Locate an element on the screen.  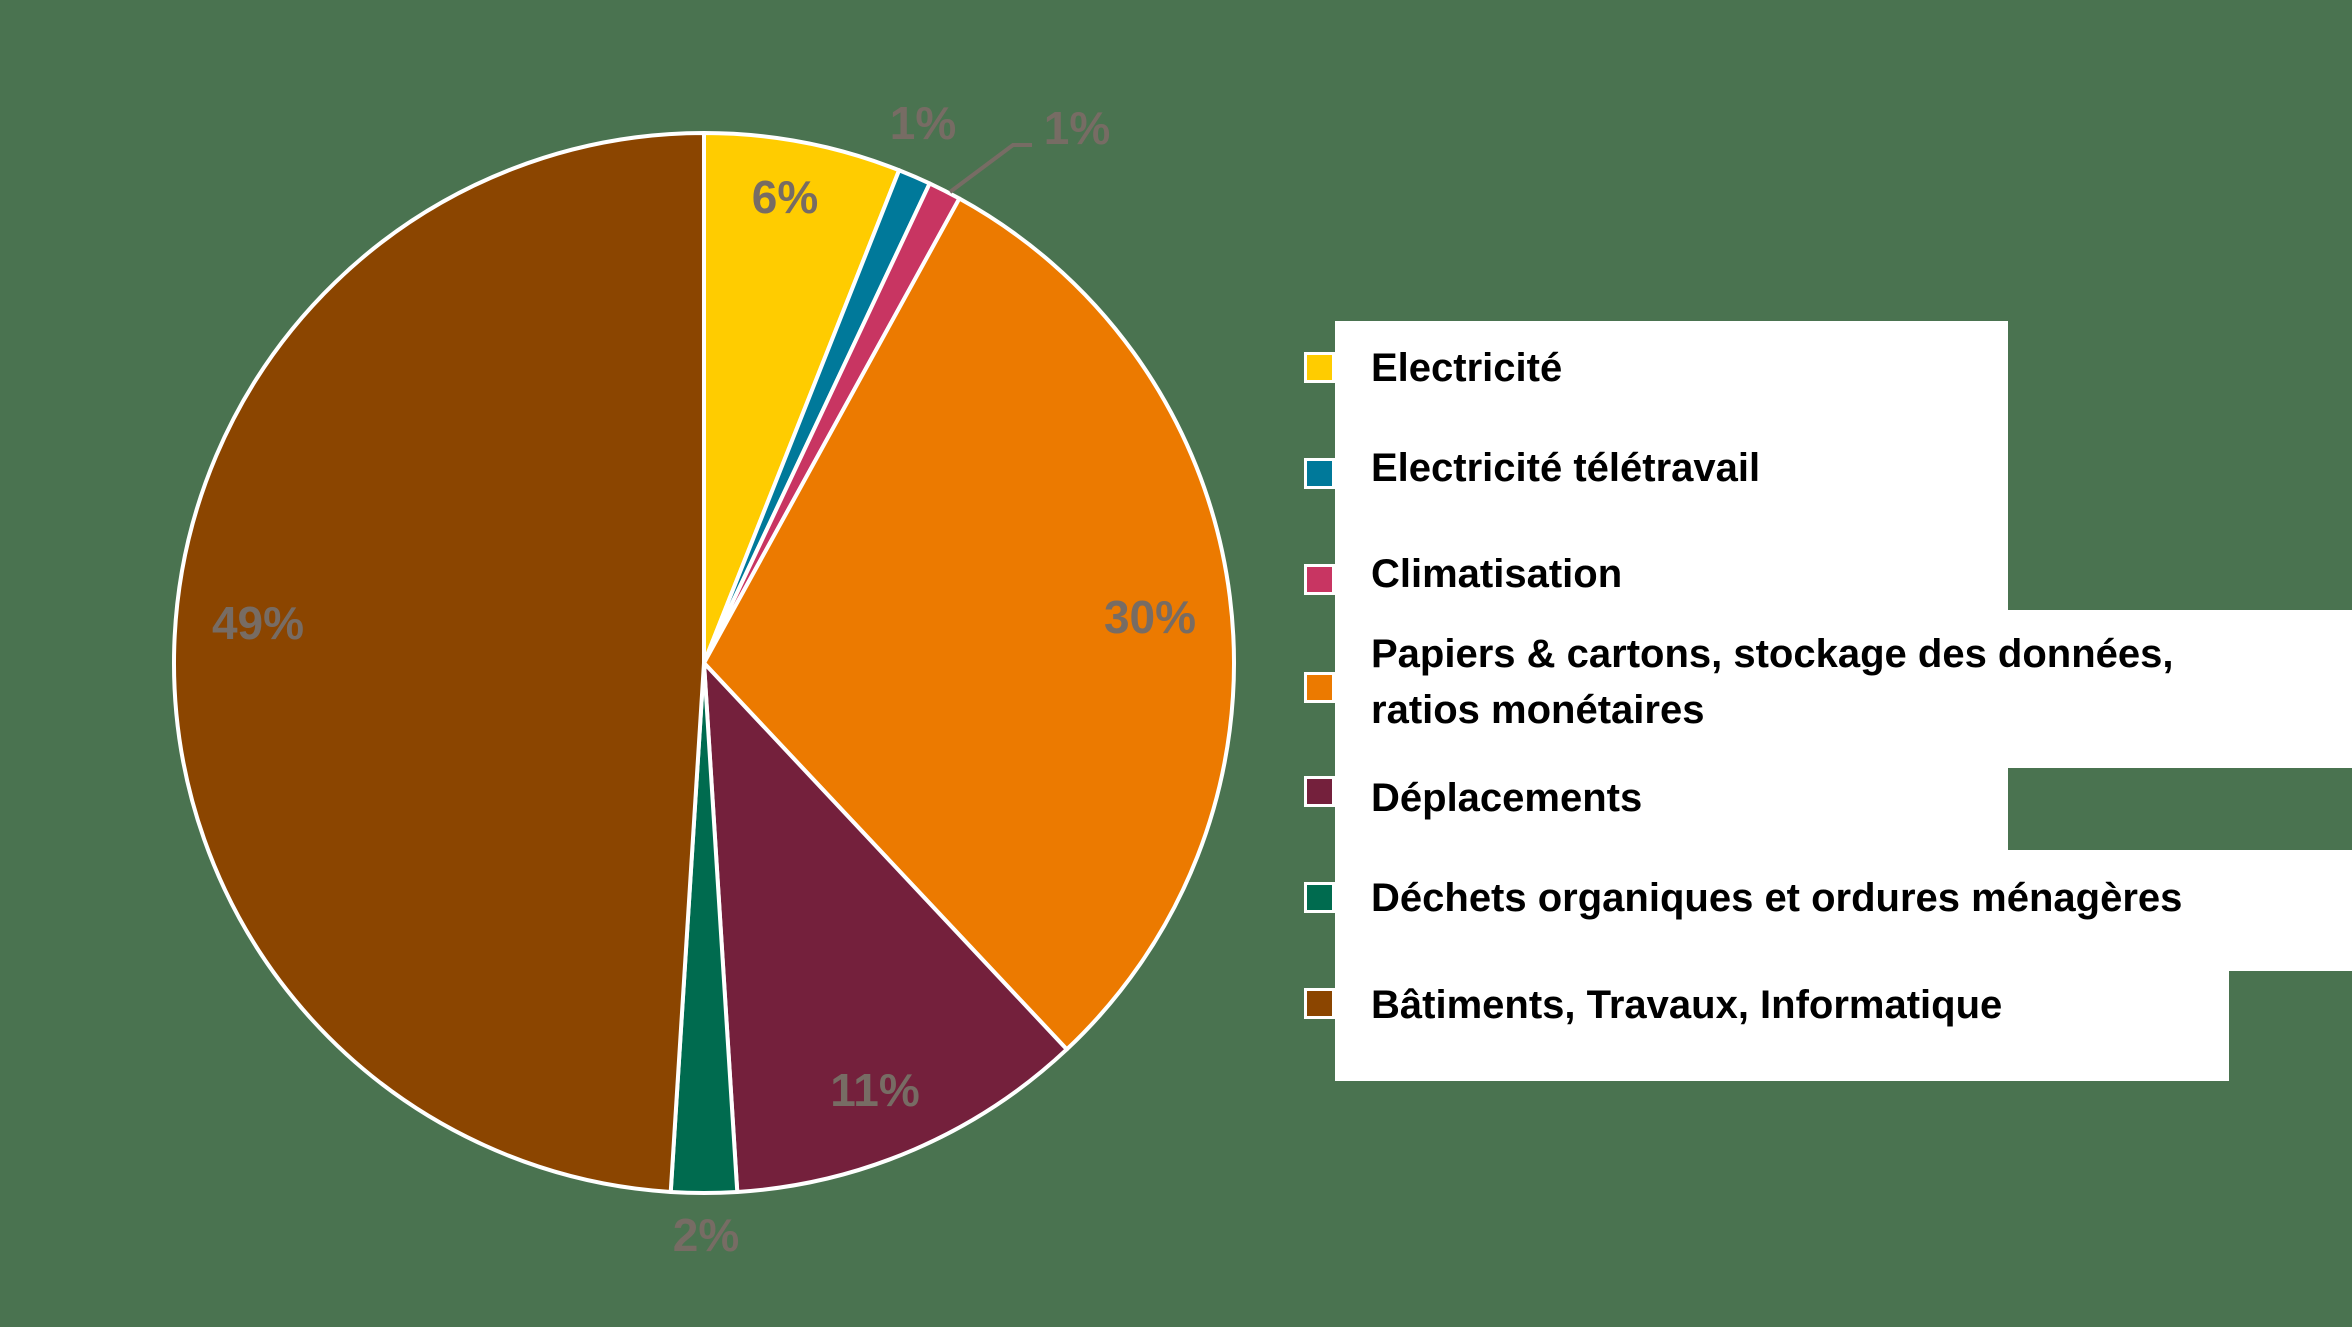
legend-label-deplacements: Déplacements is located at coordinates (1507, 798).